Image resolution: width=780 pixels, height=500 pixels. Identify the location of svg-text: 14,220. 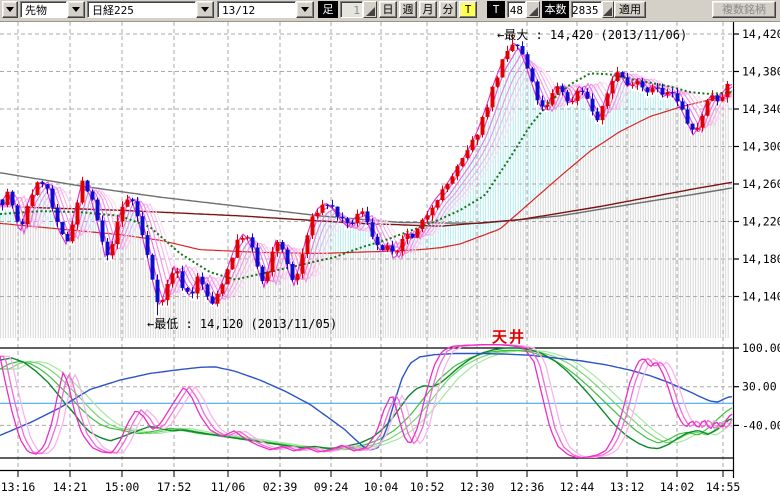
(761, 222).